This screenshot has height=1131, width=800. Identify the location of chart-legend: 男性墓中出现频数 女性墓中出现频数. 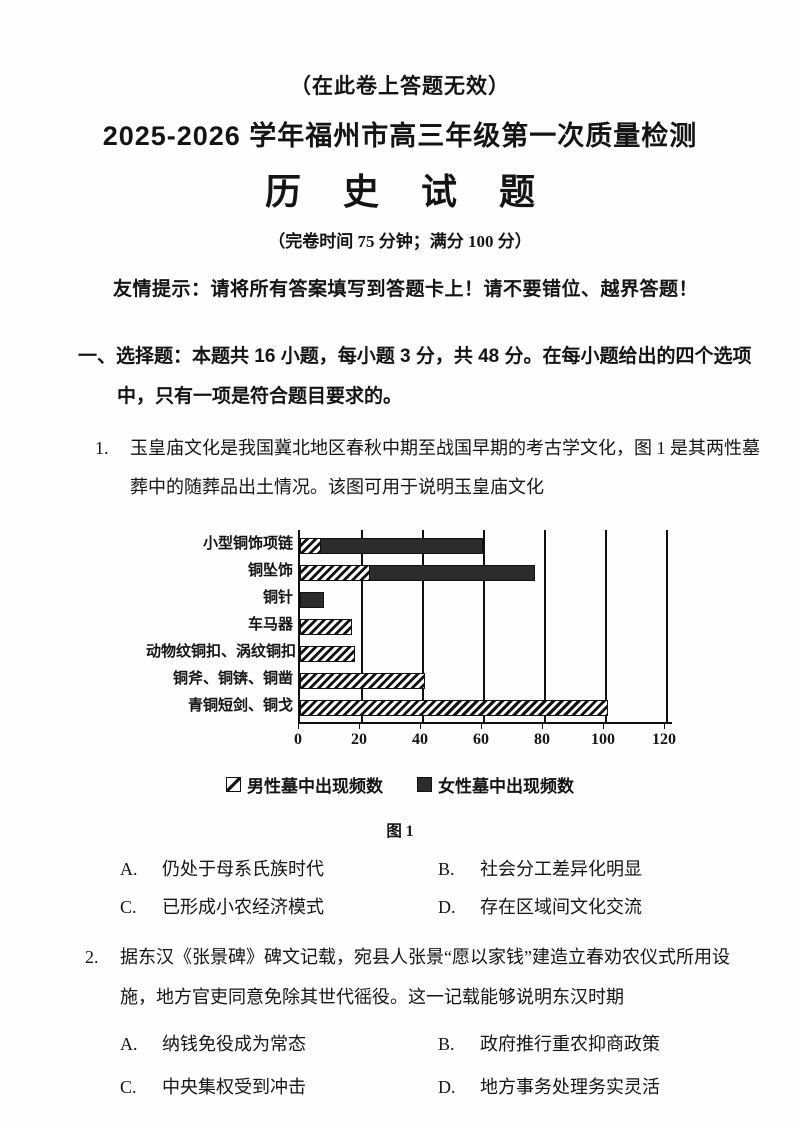
(400, 784).